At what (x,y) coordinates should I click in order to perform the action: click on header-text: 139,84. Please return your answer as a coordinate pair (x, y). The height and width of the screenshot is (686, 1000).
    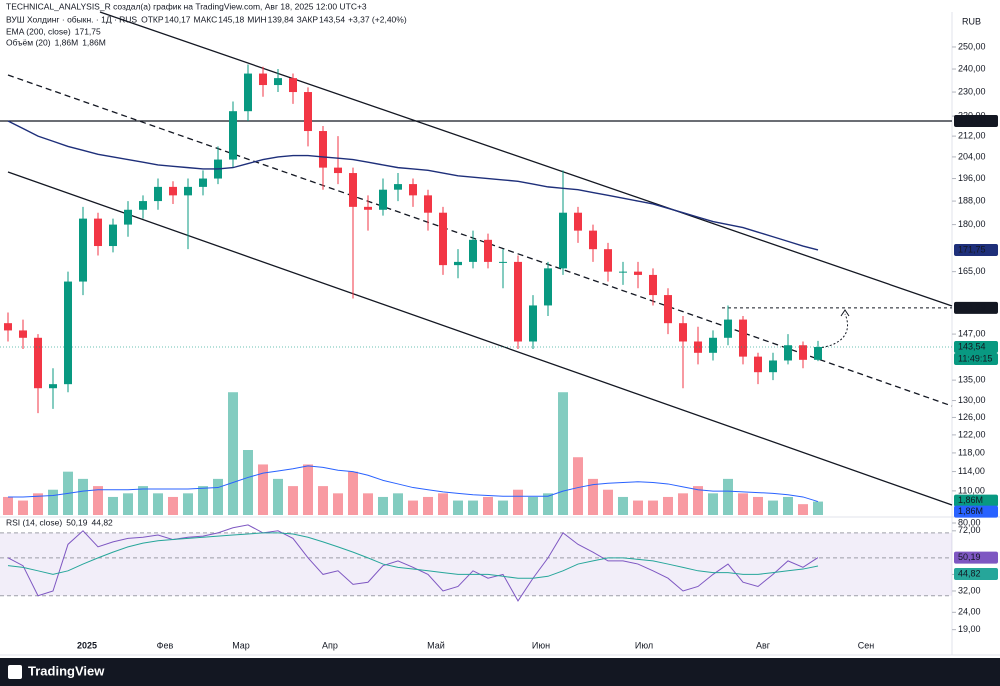
    Looking at the image, I should click on (281, 19).